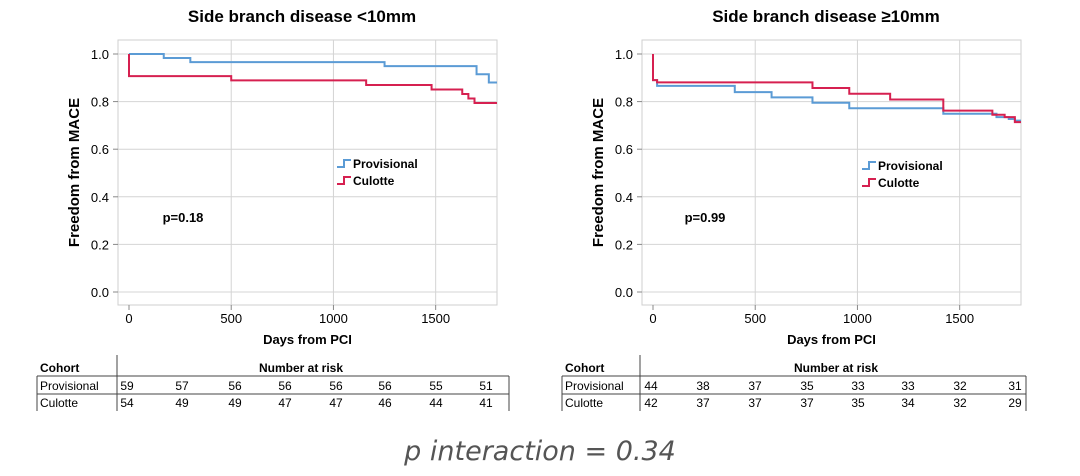  Describe the element at coordinates (182, 386) in the screenshot. I see `risk-cell: 57` at that location.